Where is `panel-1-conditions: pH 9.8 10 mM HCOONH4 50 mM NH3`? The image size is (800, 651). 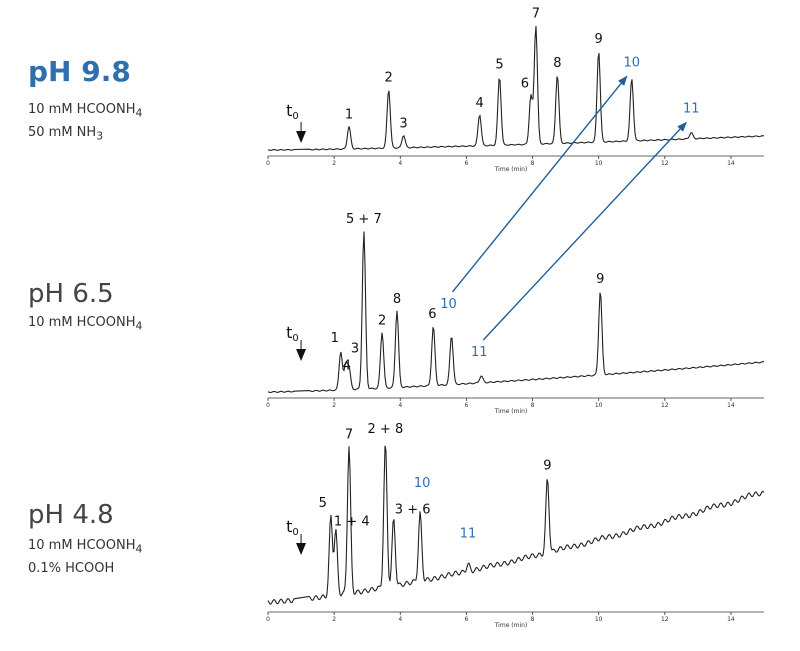
panel-1-conditions: pH 9.8 10 mM HCOONH4 50 mM NH3 is located at coordinates (85, 101).